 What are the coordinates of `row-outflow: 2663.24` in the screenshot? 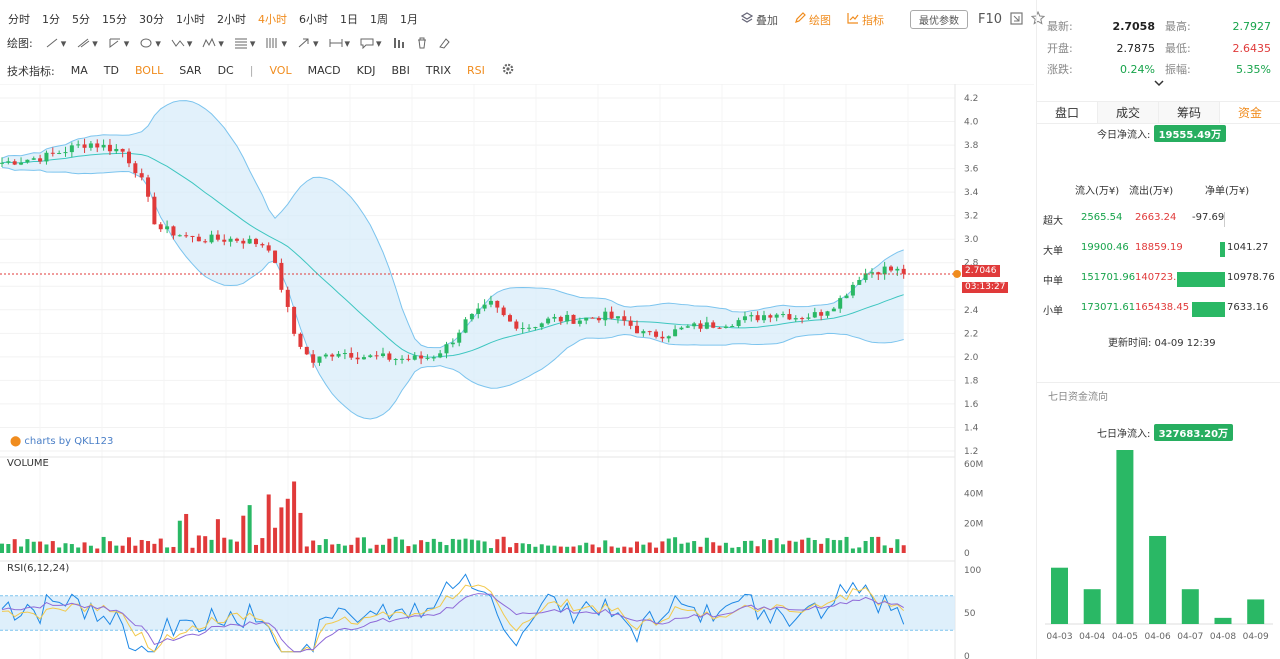 It's located at (1156, 217).